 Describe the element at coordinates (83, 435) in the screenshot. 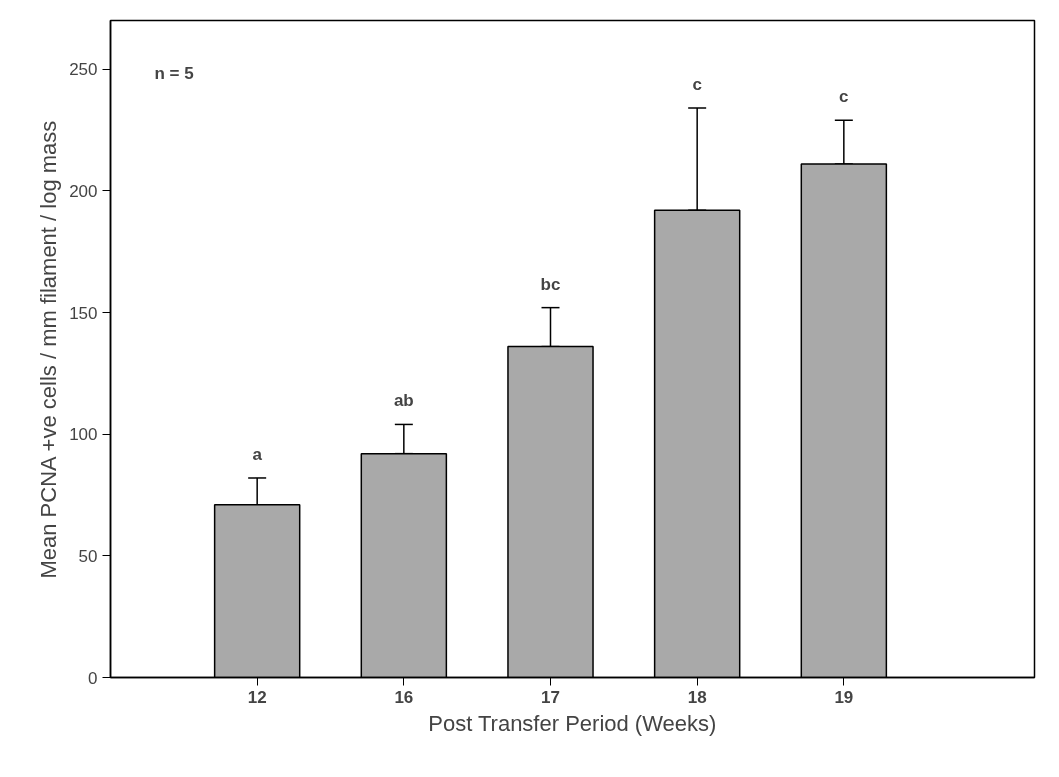

I see `y-tick-label: 100` at that location.